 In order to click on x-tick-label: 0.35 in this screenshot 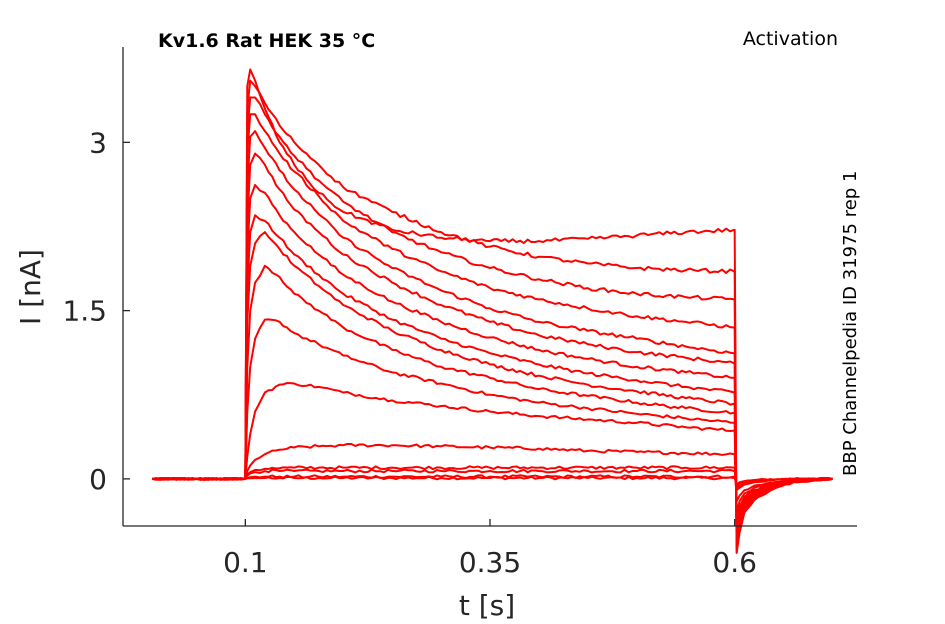, I will do `click(490, 562)`.